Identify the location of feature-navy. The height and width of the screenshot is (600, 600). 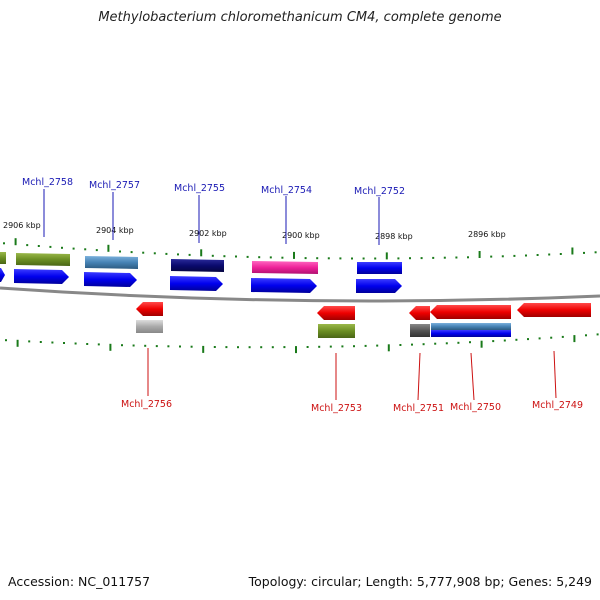
(197, 265).